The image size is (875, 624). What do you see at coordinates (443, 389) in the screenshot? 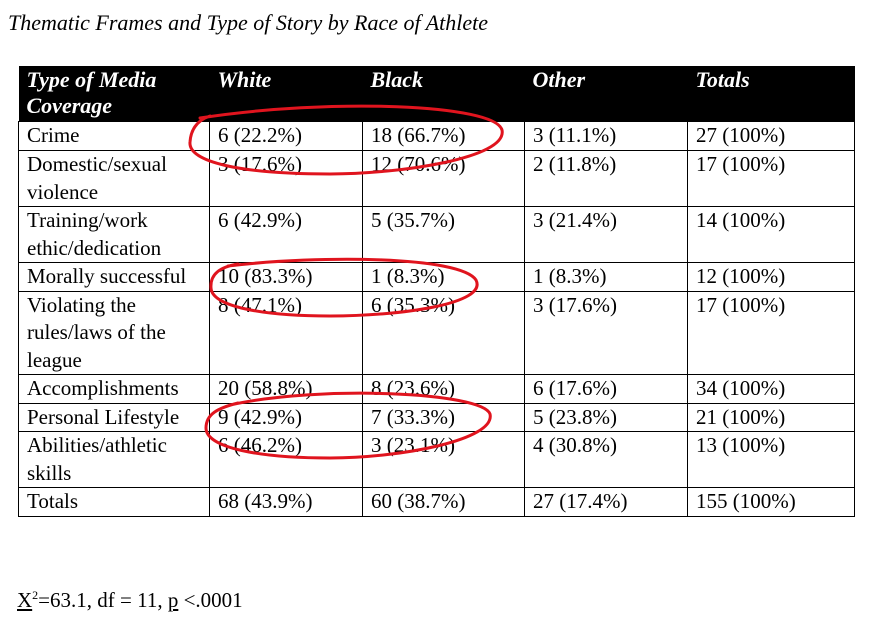
I see `cell-black: 8 (23.6%)` at bounding box center [443, 389].